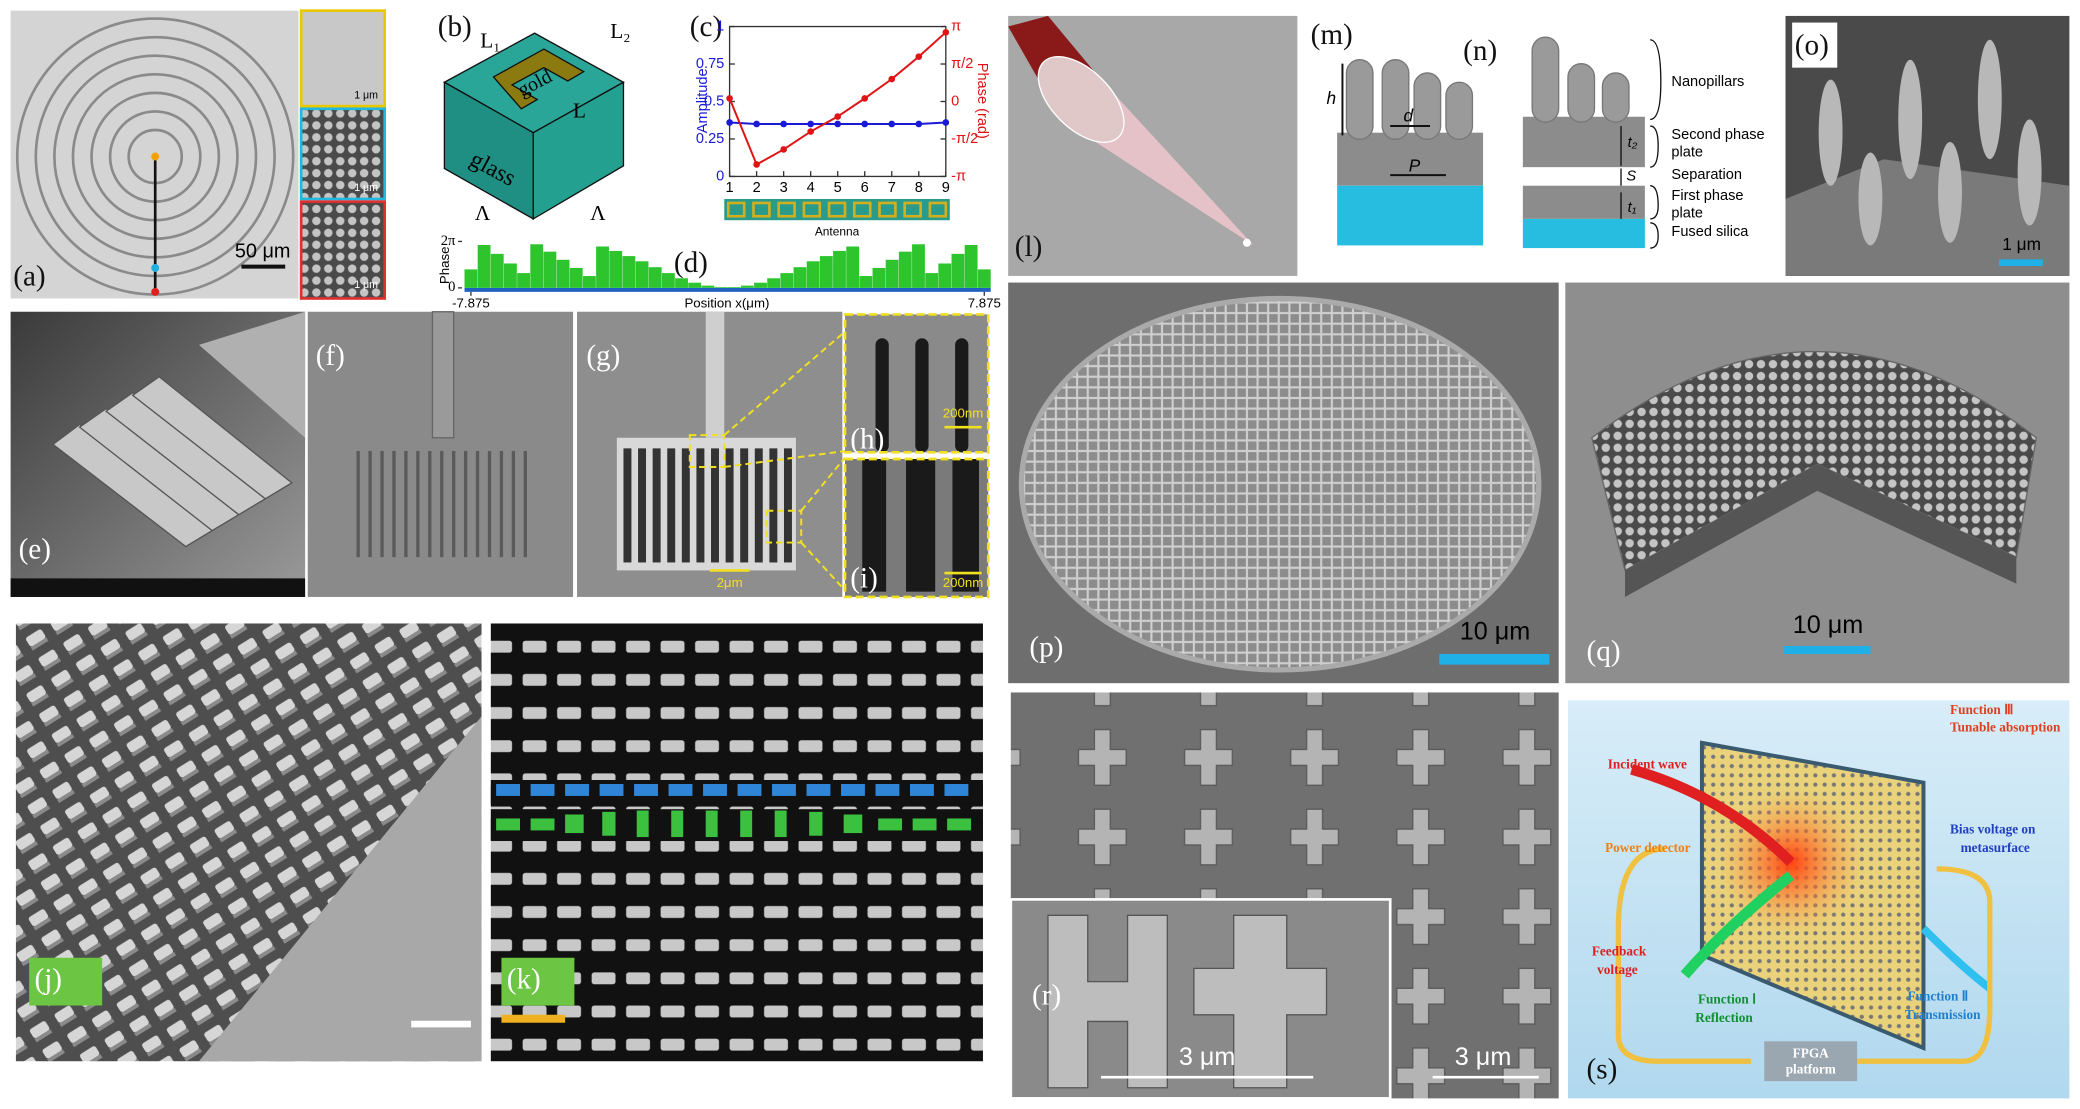  I want to click on label: Incident wave, so click(1647, 763).